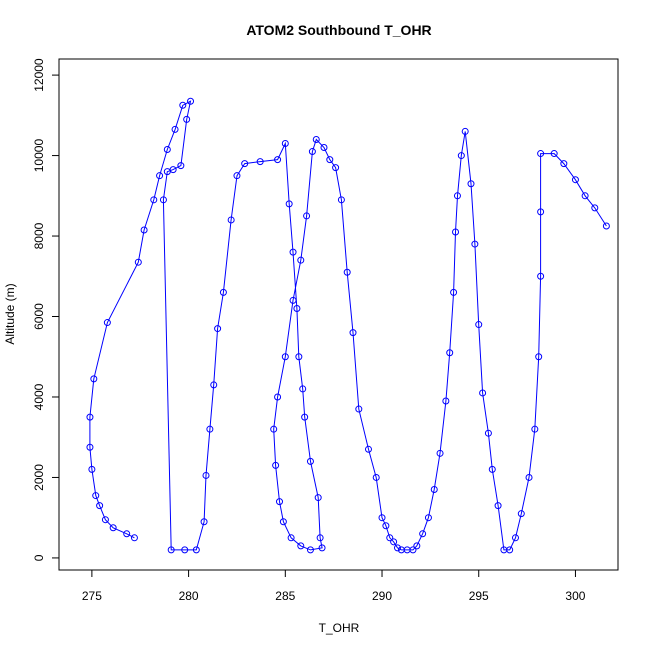 The width and height of the screenshot is (650, 650). What do you see at coordinates (39, 316) in the screenshot?
I see `y-tick-label: 6000` at bounding box center [39, 316].